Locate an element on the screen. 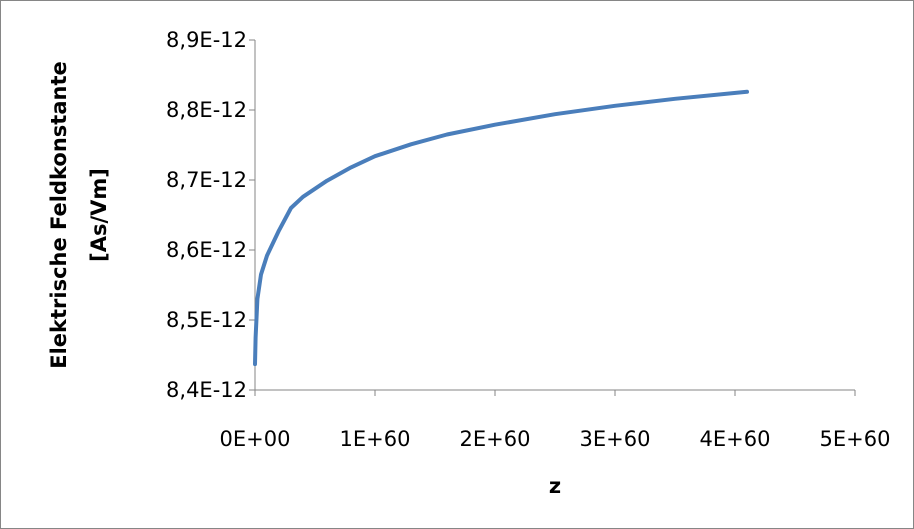 The height and width of the screenshot is (529, 914). x-tick-label: 5E+60 is located at coordinates (855, 439).